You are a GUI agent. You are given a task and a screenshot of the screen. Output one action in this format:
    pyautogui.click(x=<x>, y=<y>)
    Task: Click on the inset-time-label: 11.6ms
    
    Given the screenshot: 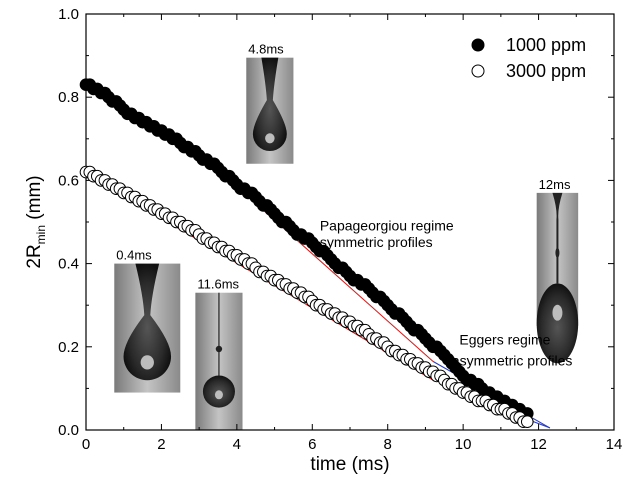 What is the action you would take?
    pyautogui.click(x=218, y=284)
    